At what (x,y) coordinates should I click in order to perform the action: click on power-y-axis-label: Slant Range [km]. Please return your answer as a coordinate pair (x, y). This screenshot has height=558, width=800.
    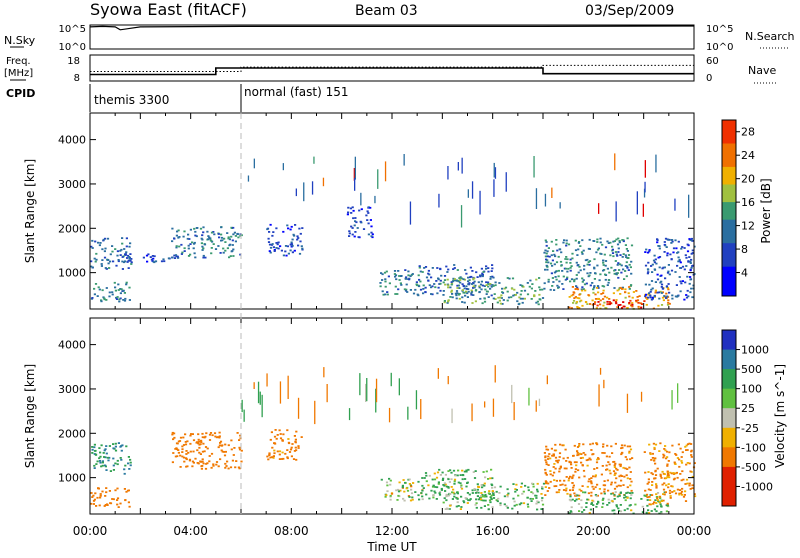
    Looking at the image, I should click on (30, 211).